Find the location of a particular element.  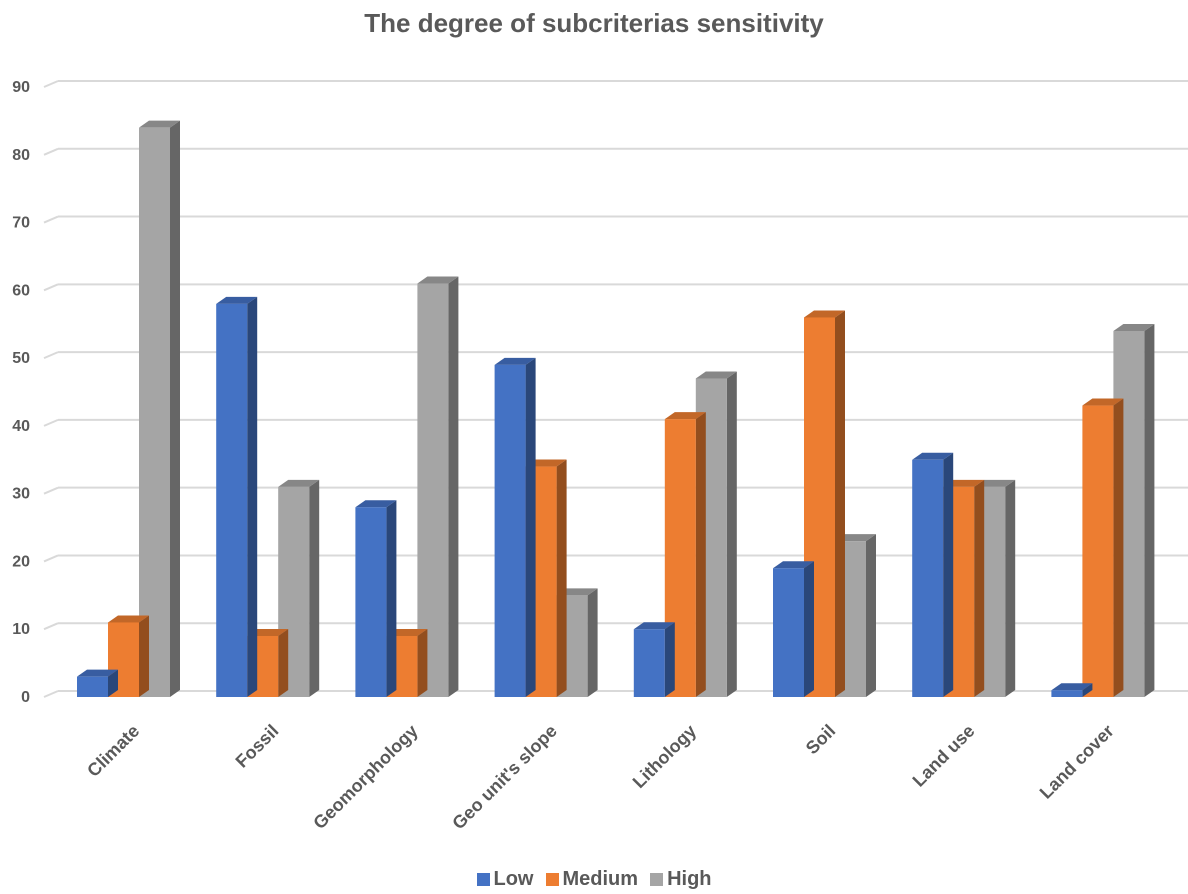

x-tick-label-soil: Soil is located at coordinates (820, 739).